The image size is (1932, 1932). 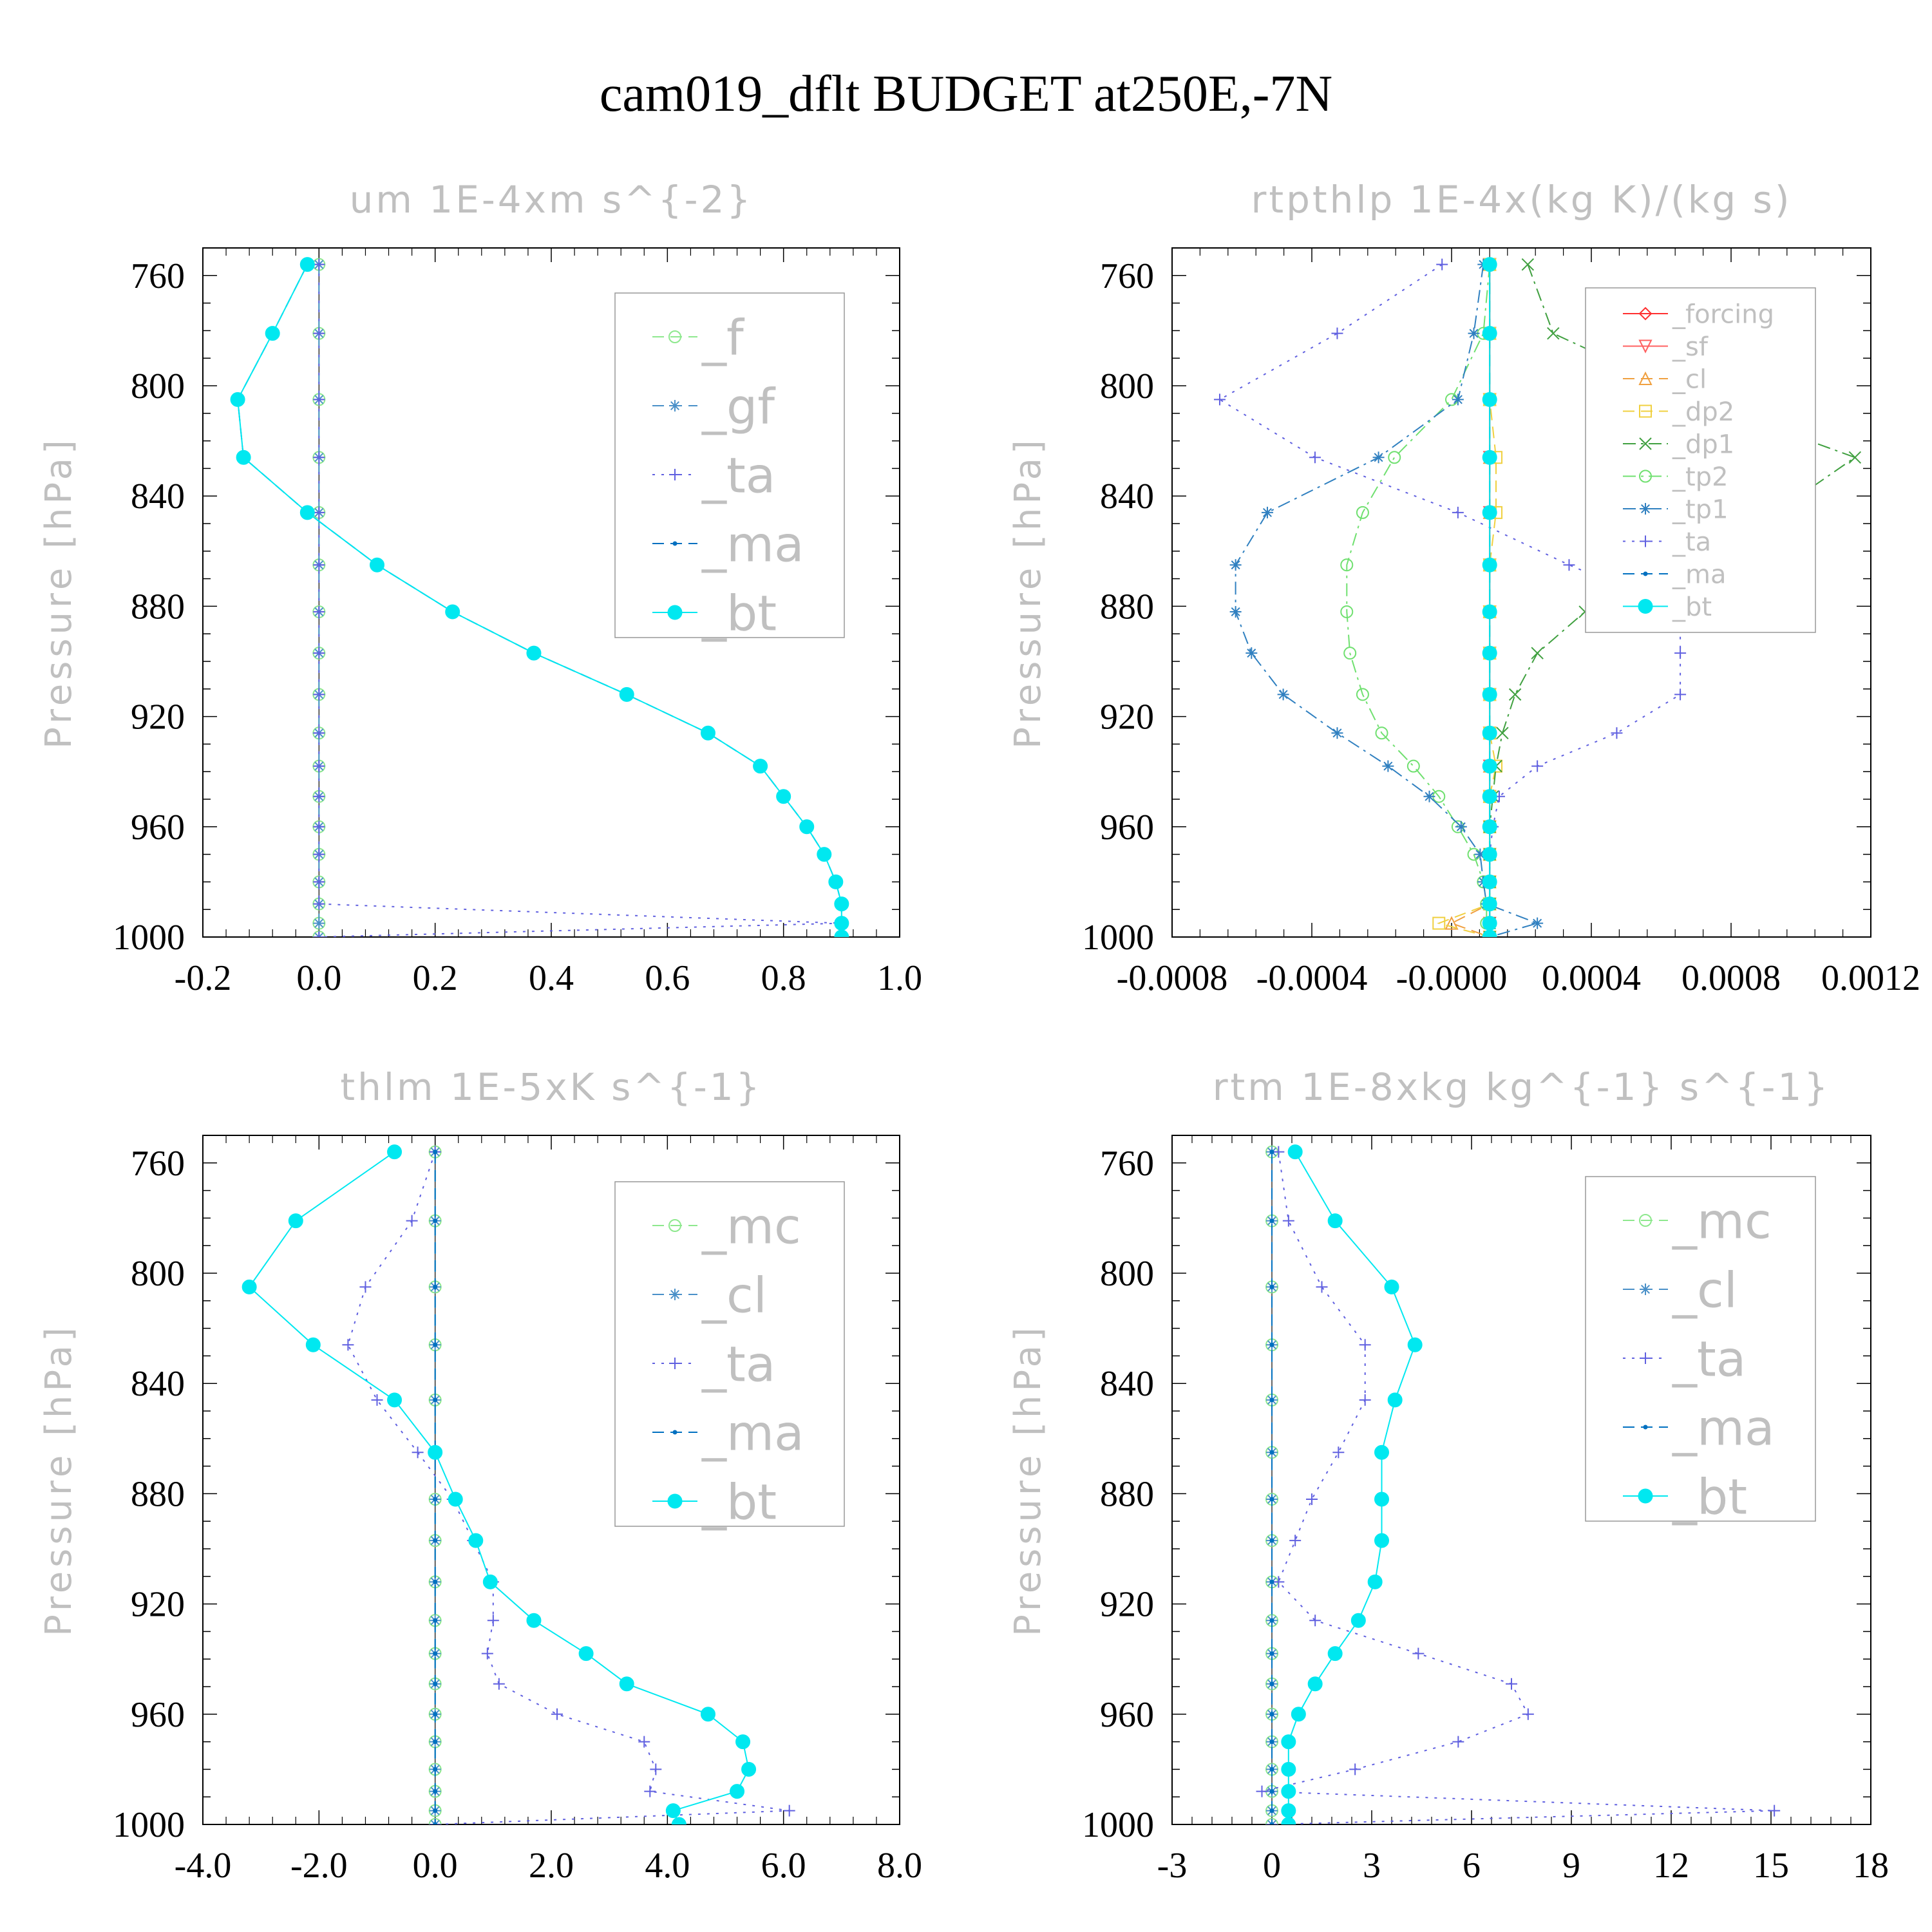 I want to click on y-tick-label: 800, so click(x=1127, y=1274).